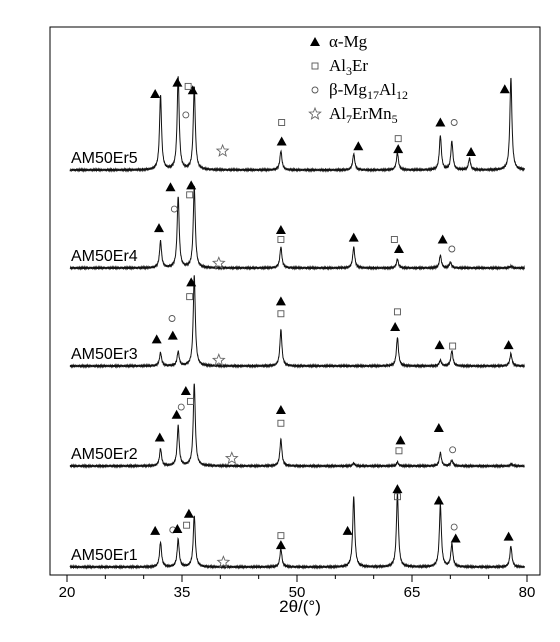 Image resolution: width=560 pixels, height=642 pixels. What do you see at coordinates (104, 555) in the screenshot?
I see `sample-label: AM50Er1` at bounding box center [104, 555].